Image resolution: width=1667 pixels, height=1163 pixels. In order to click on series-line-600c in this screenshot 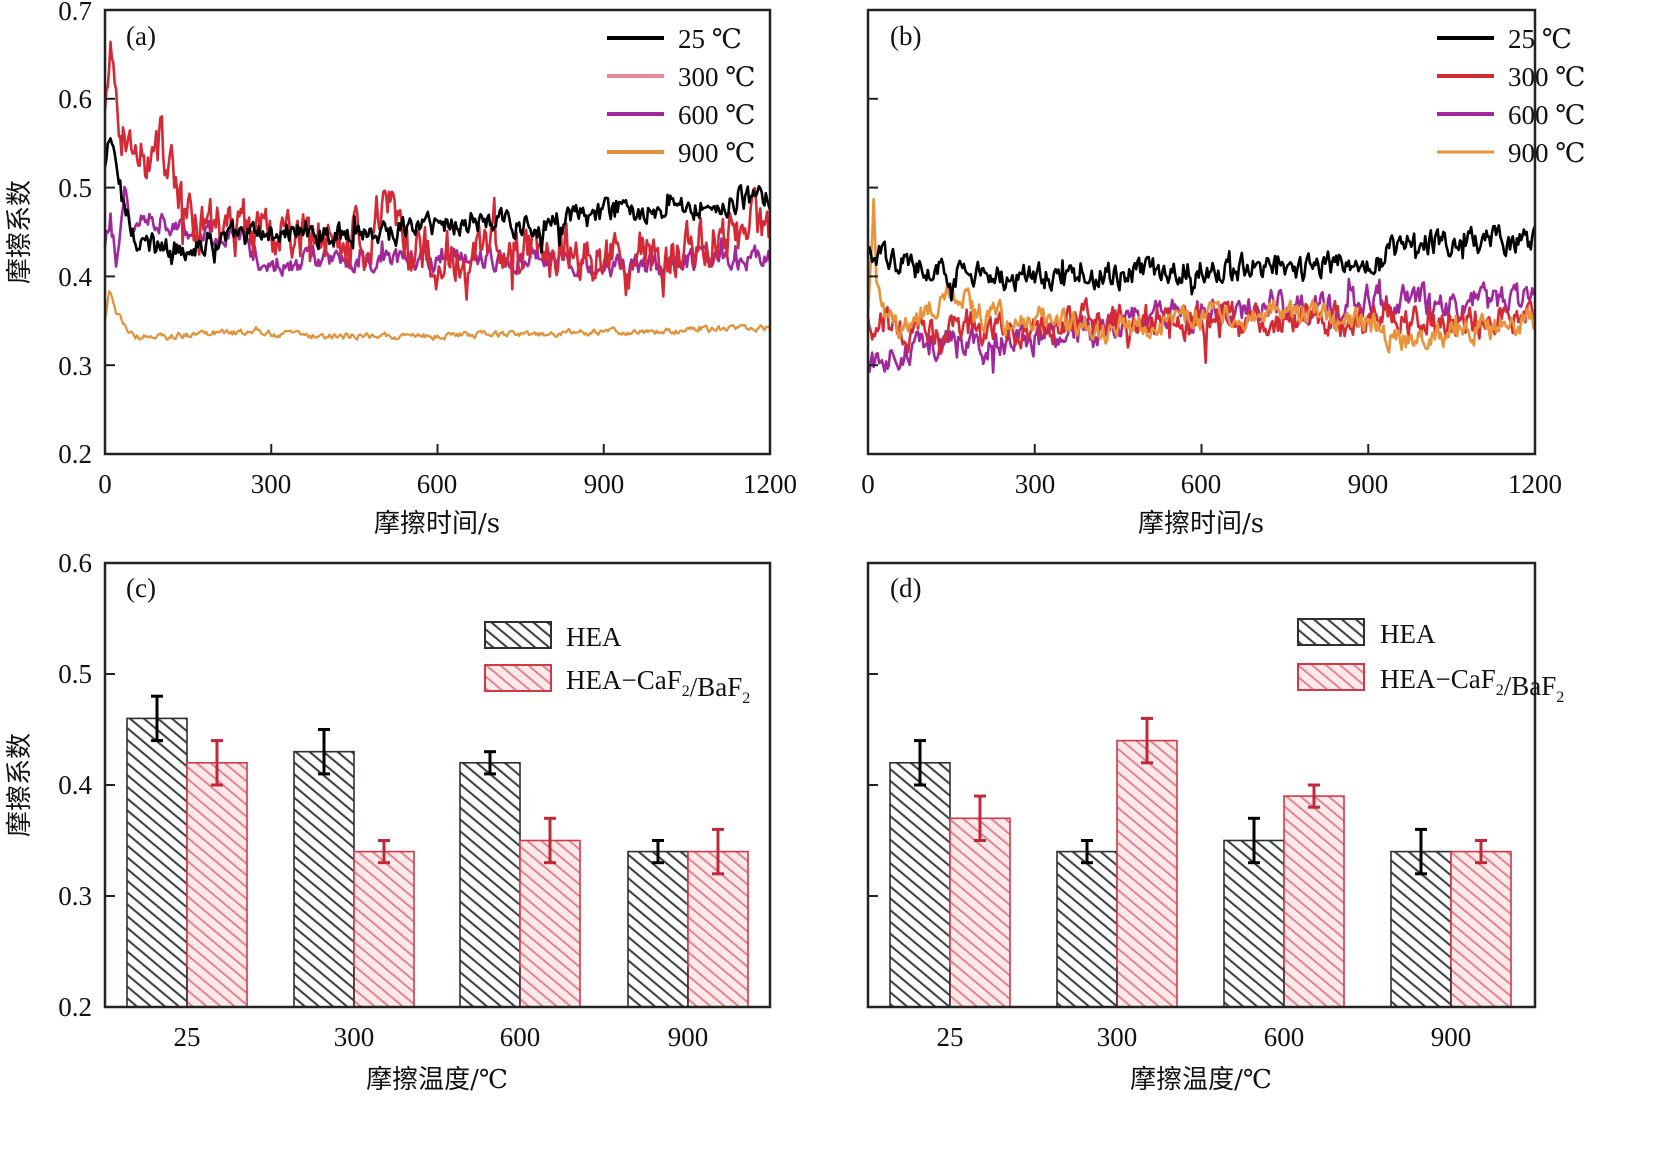, I will do `click(1201, 325)`.